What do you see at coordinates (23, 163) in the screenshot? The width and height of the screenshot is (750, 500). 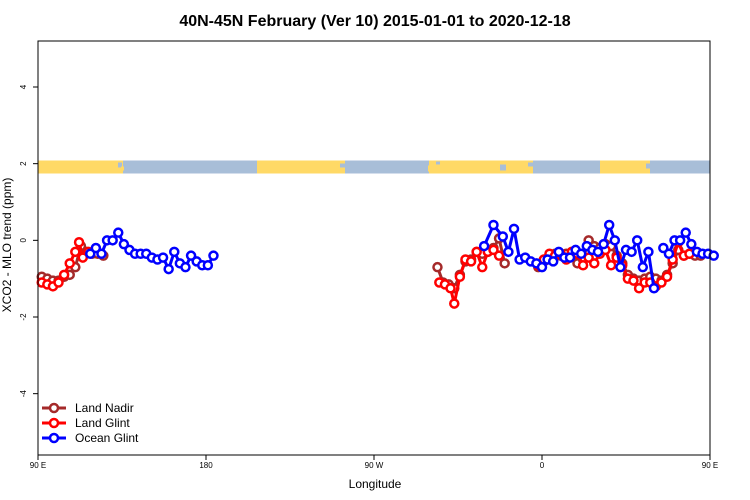 I see `y-tick-label: 2` at bounding box center [23, 163].